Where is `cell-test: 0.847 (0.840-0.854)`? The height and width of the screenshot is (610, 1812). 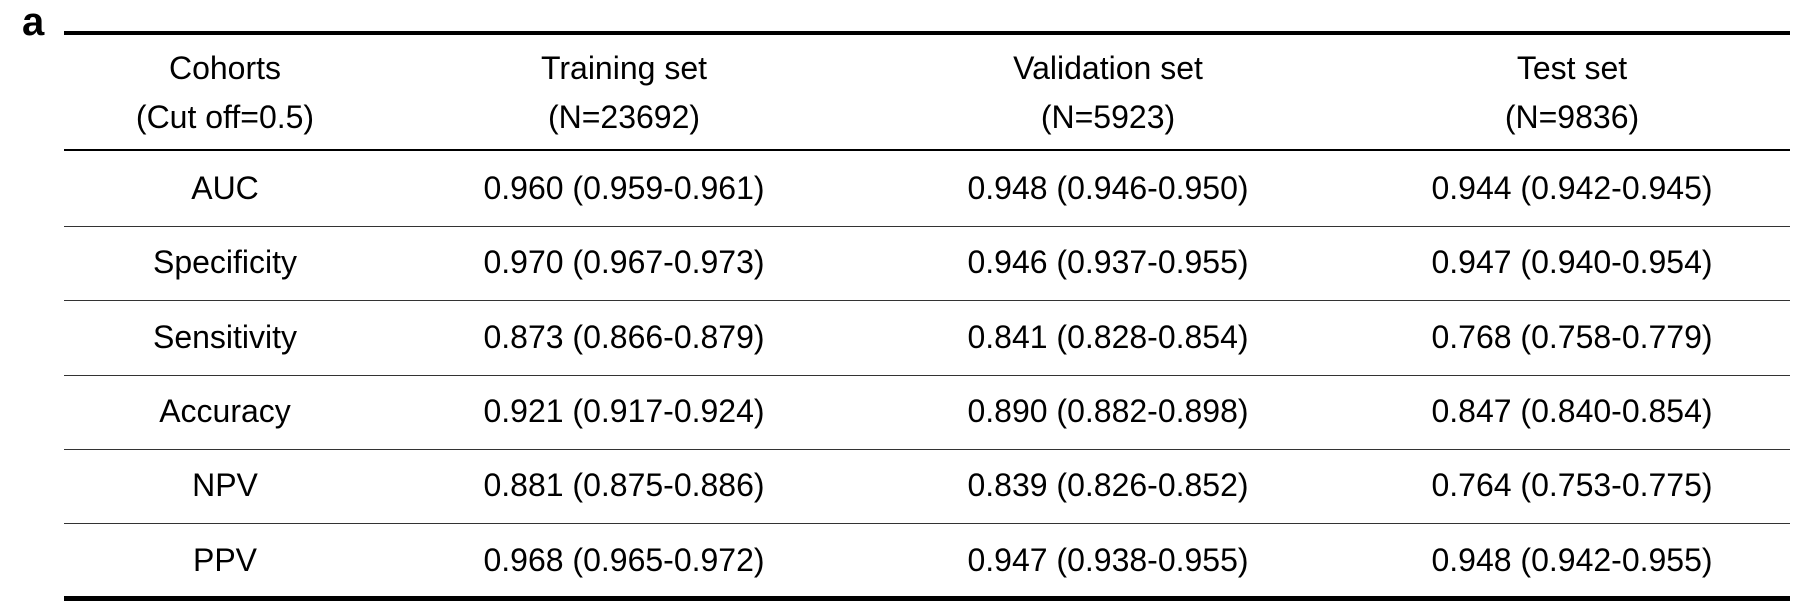 cell-test: 0.847 (0.840-0.854) is located at coordinates (1572, 410).